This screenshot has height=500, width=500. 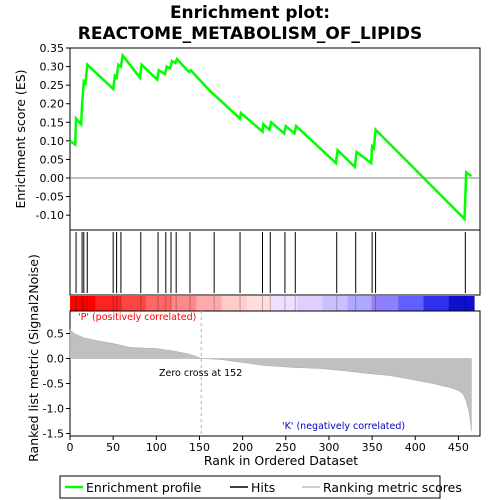 What do you see at coordinates (52, 104) in the screenshot?
I see `es-ytick-label: 0.20` at bounding box center [52, 104].